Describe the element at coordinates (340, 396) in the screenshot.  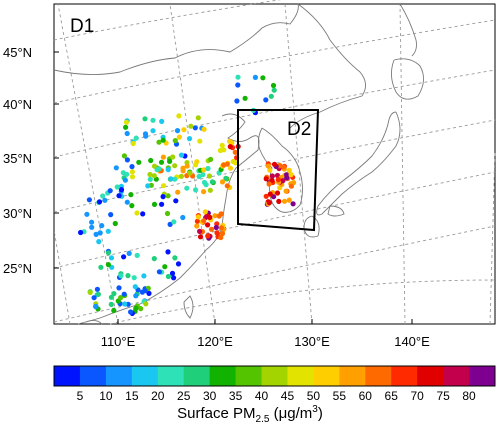
I see `colorbar-tick-label: 55` at that location.